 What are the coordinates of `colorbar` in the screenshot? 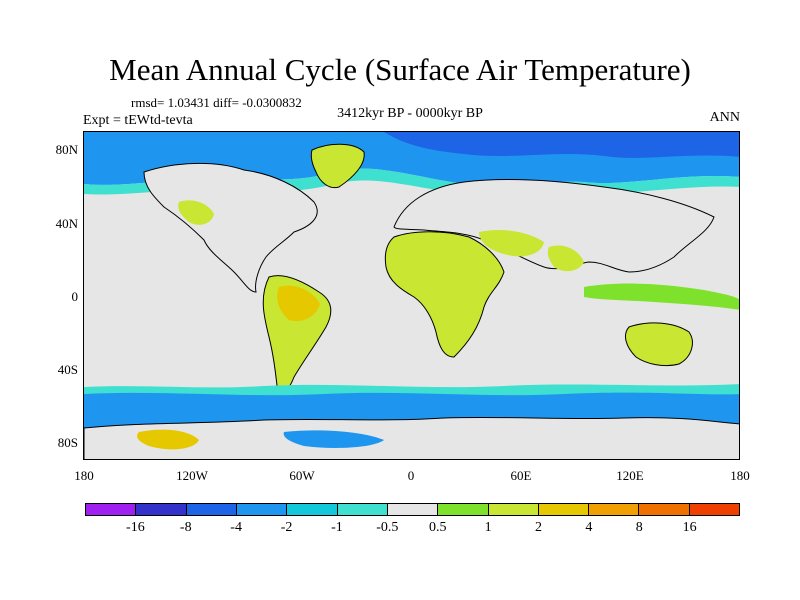 It's located at (412, 509).